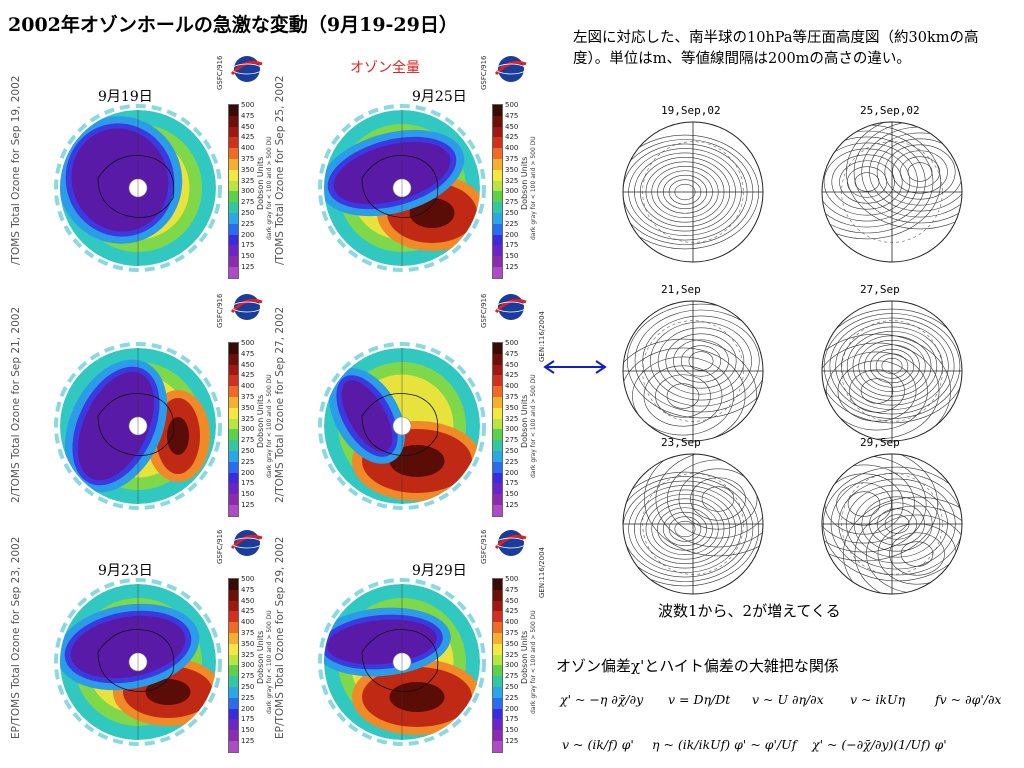 This screenshot has height=768, width=1024. I want to click on equation-8: χ' ~ (−∂χ̄/∂y)(1/Uf) φ', so click(879, 744).